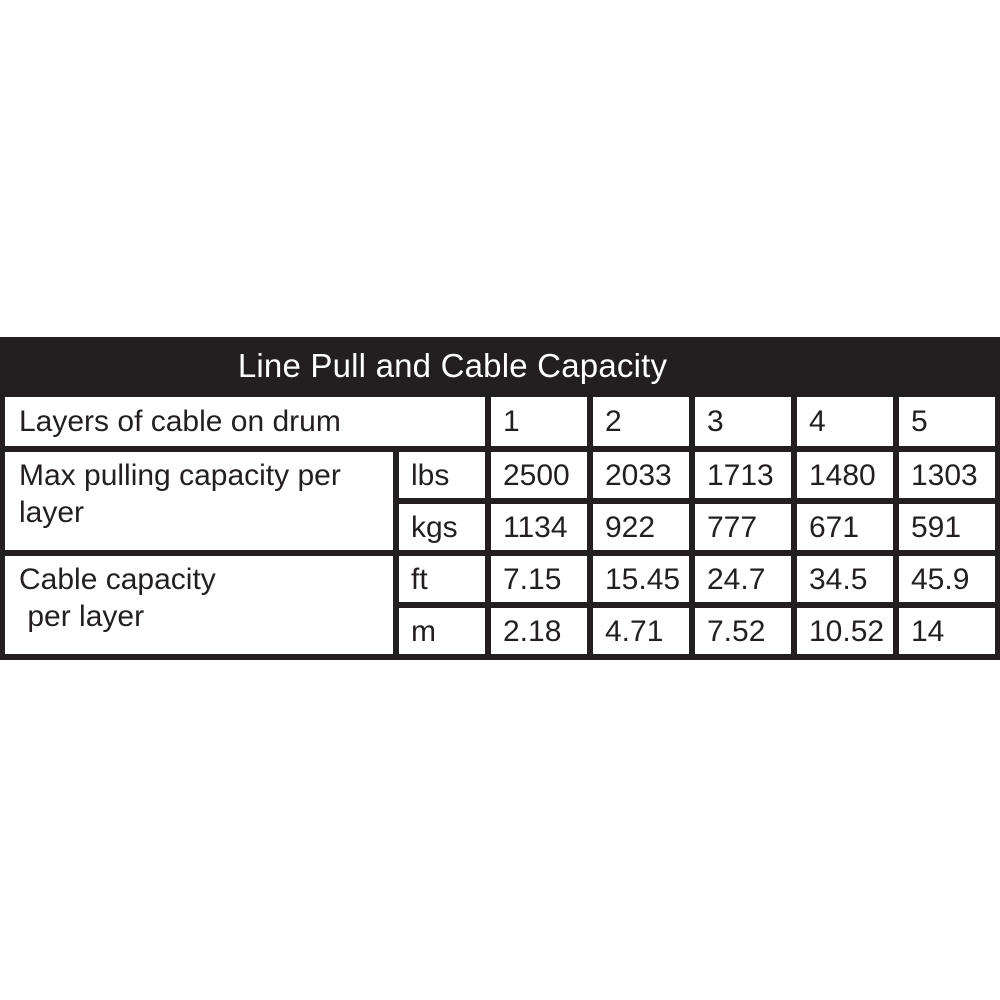  Describe the element at coordinates (452, 365) in the screenshot. I see `table-title: Line Pull and Cable Capacity` at that location.